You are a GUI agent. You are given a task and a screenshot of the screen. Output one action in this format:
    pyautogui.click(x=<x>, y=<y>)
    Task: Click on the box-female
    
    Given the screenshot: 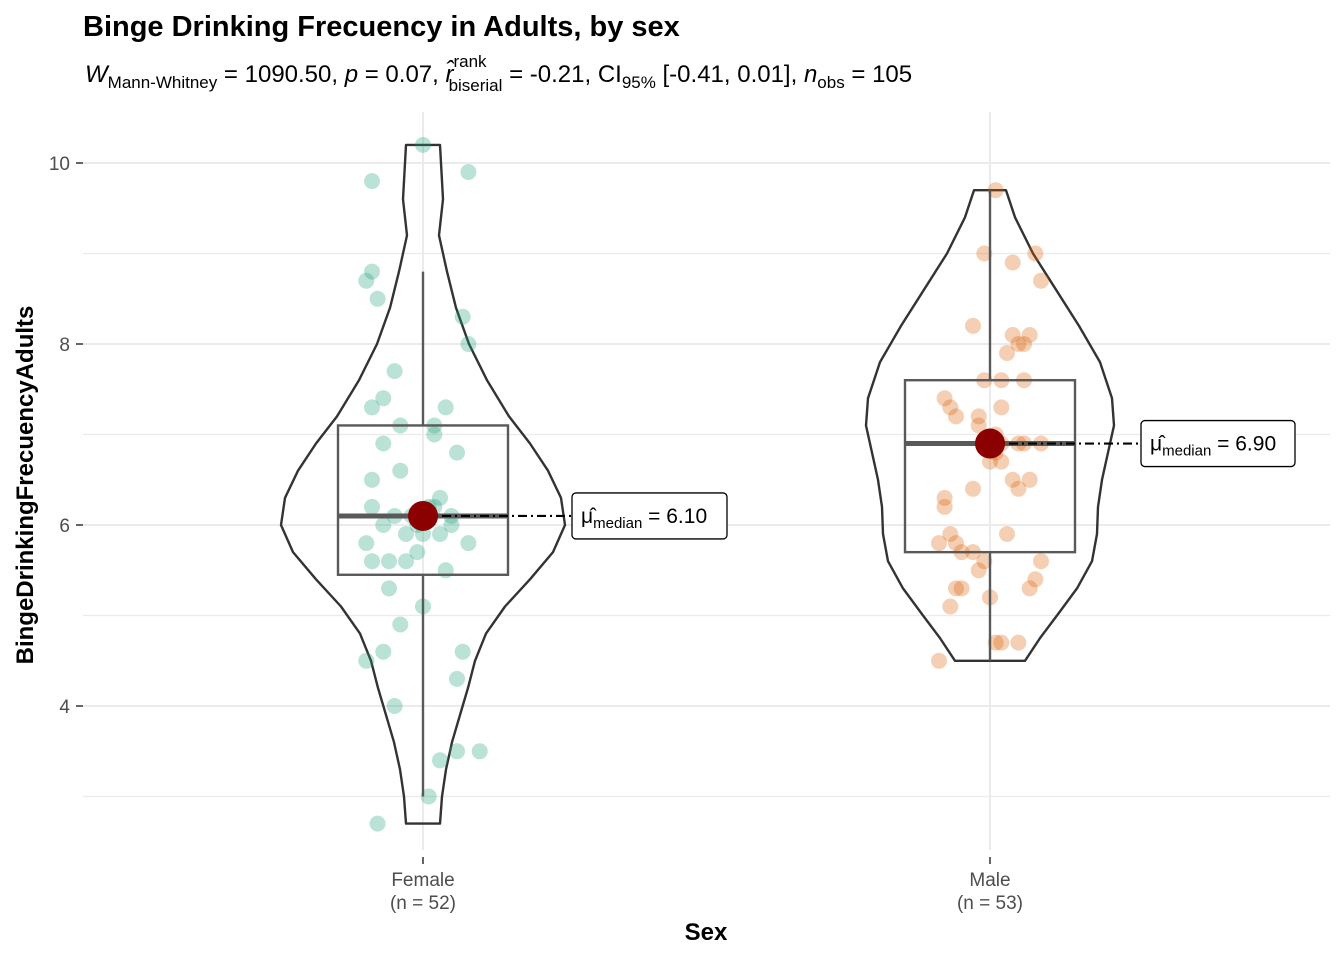 What is the action you would take?
    pyautogui.click(x=423, y=500)
    